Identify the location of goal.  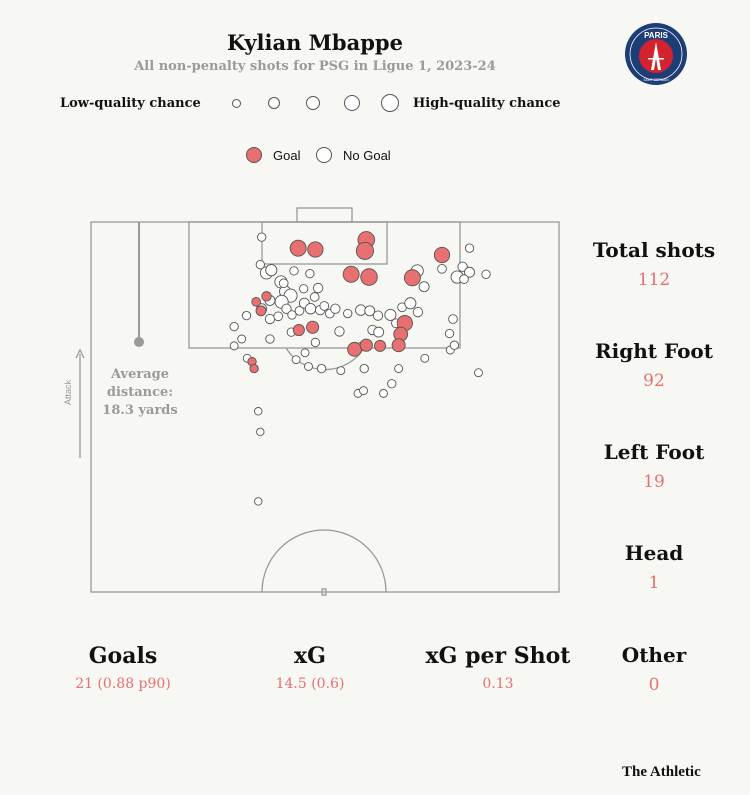
(324, 215).